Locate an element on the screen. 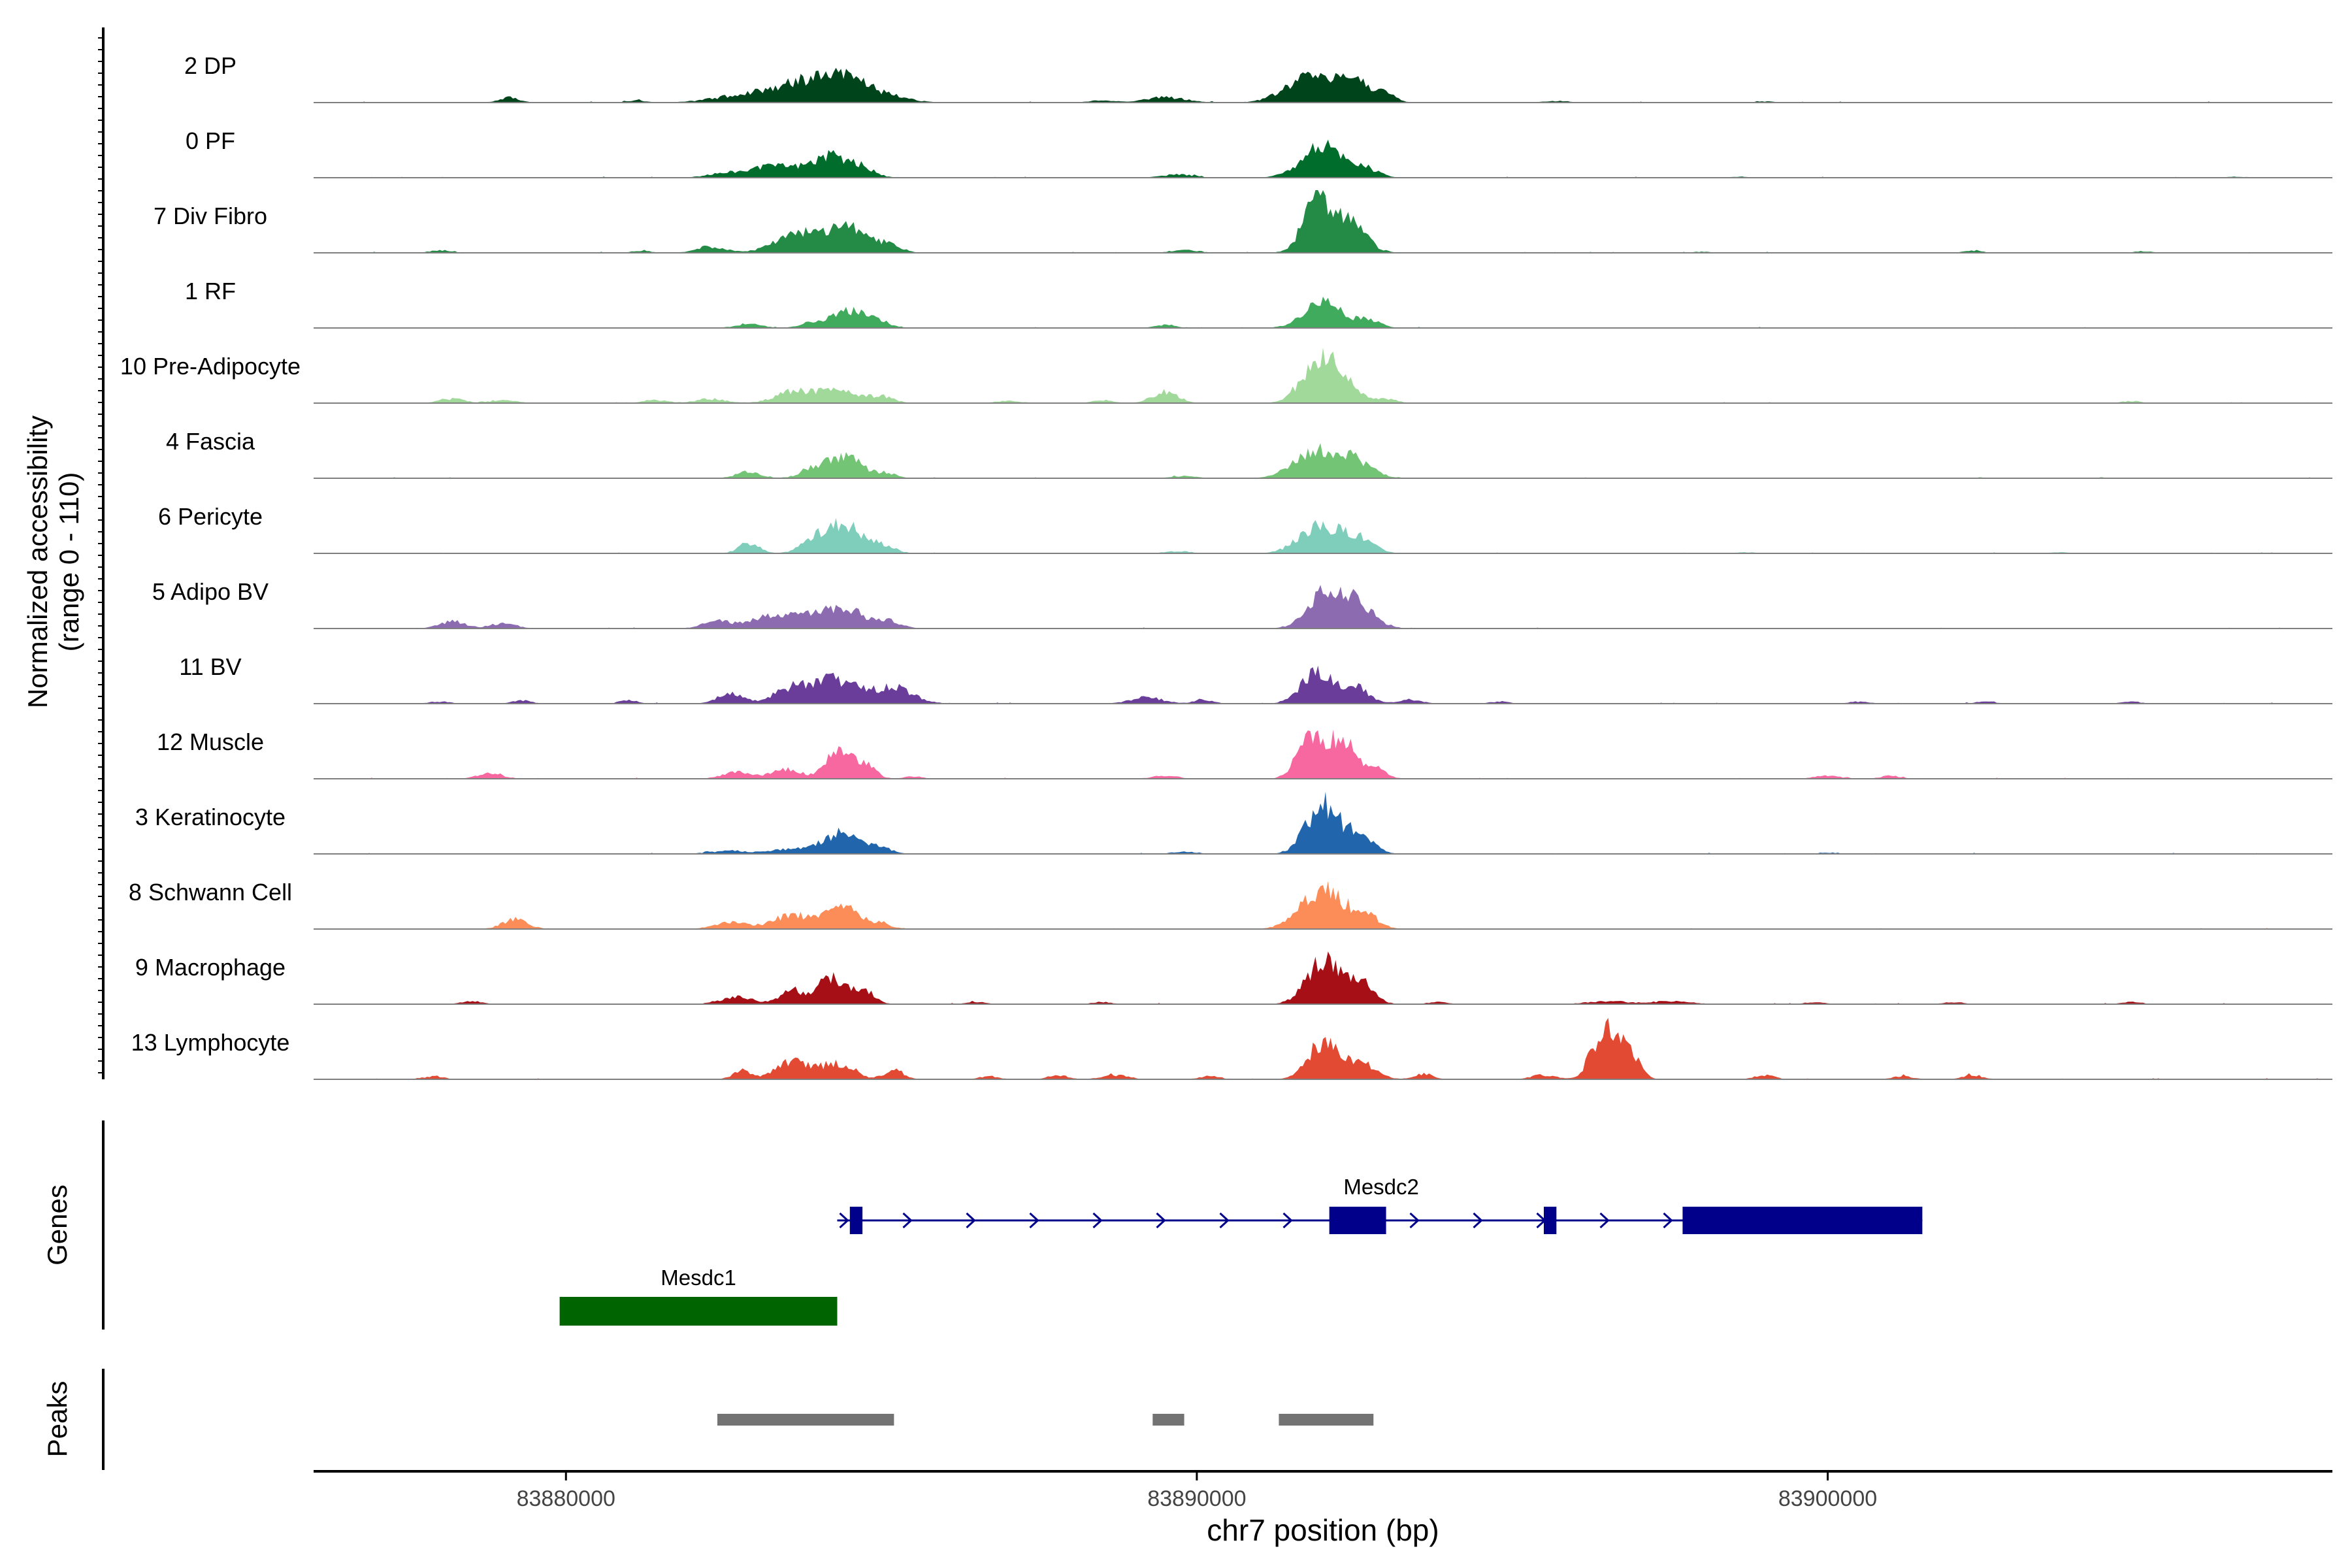 The width and height of the screenshot is (2352, 1568). track-label: 4 Fascia is located at coordinates (210, 441).